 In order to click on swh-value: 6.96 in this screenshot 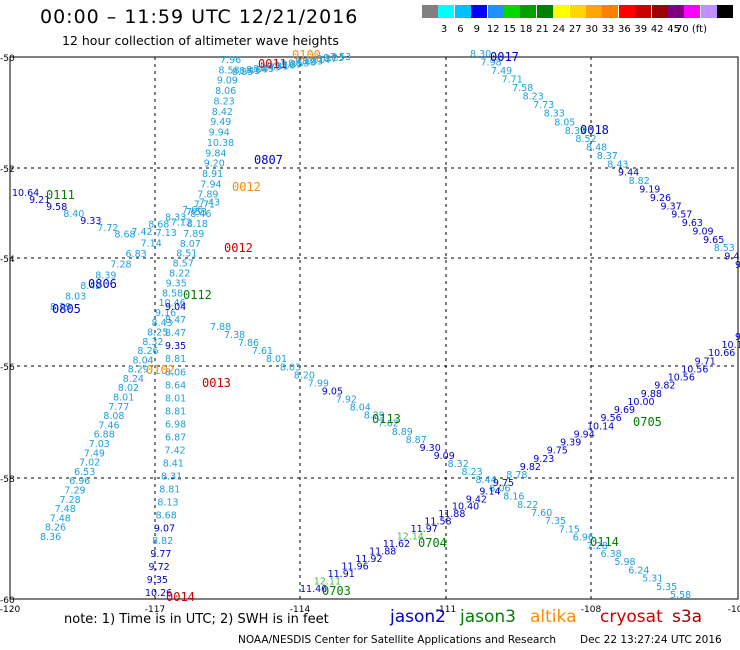, I will do `click(79, 481)`.